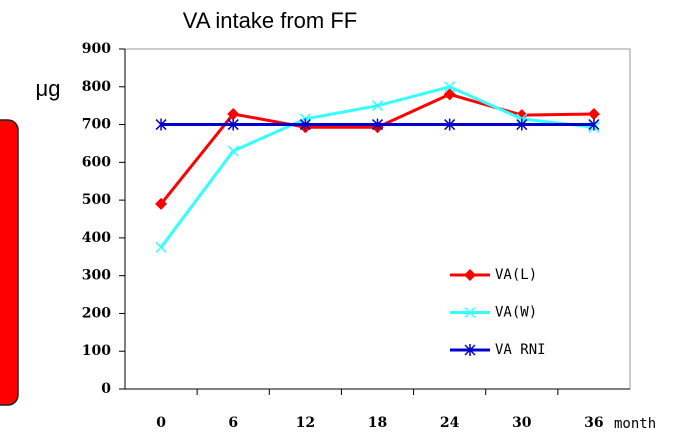 The width and height of the screenshot is (697, 440). What do you see at coordinates (233, 423) in the screenshot?
I see `x-tick-label: 6` at bounding box center [233, 423].